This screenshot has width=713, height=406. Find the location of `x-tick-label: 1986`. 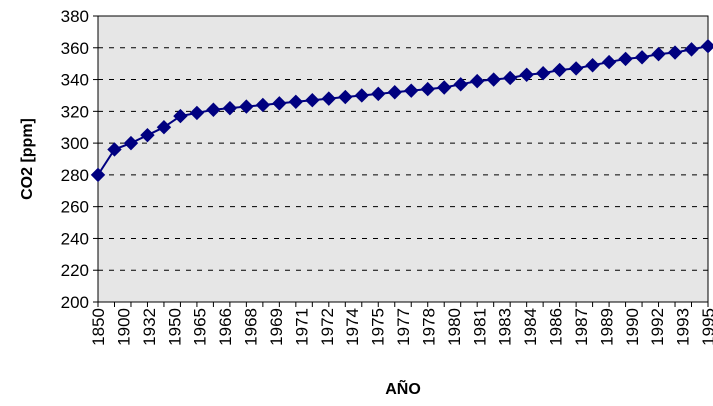

x-tick-label: 1986 is located at coordinates (556, 327).